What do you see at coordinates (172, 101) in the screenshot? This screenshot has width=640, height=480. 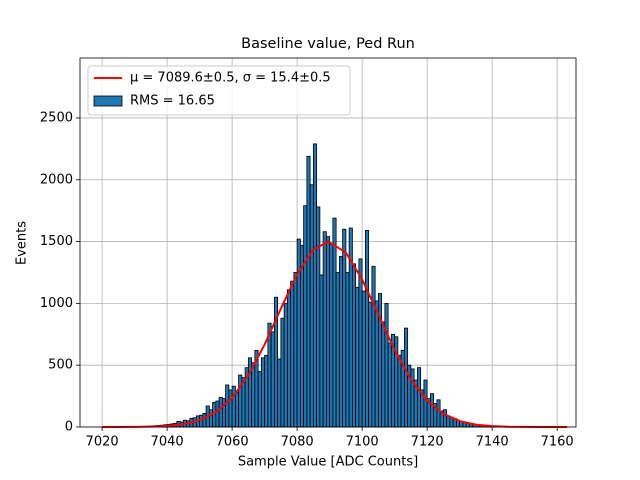 I see `legend-label: RMS = 16.65` at bounding box center [172, 101].